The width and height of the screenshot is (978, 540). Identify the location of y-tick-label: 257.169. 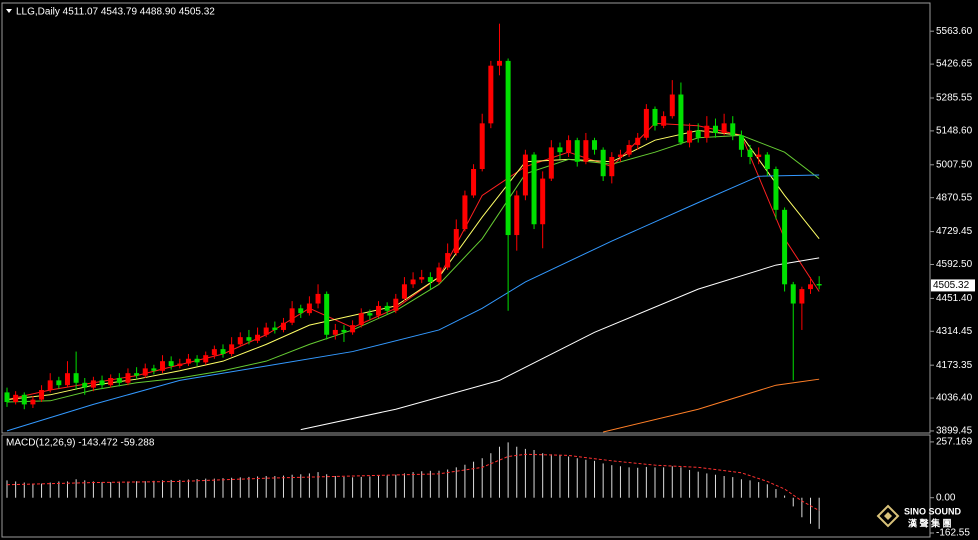
(954, 442).